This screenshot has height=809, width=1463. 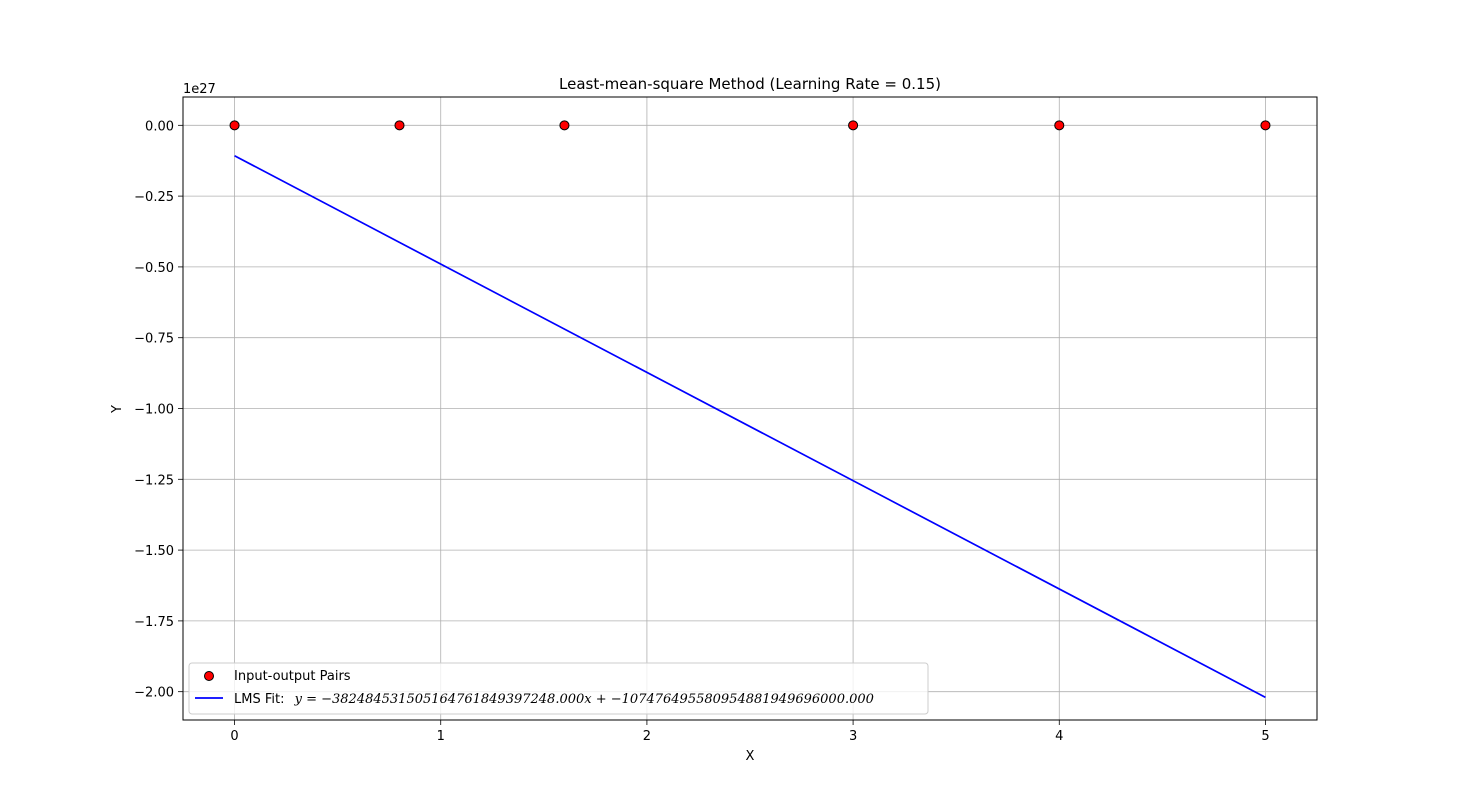 I want to click on y-tick-label: −1.75, so click(x=154, y=622).